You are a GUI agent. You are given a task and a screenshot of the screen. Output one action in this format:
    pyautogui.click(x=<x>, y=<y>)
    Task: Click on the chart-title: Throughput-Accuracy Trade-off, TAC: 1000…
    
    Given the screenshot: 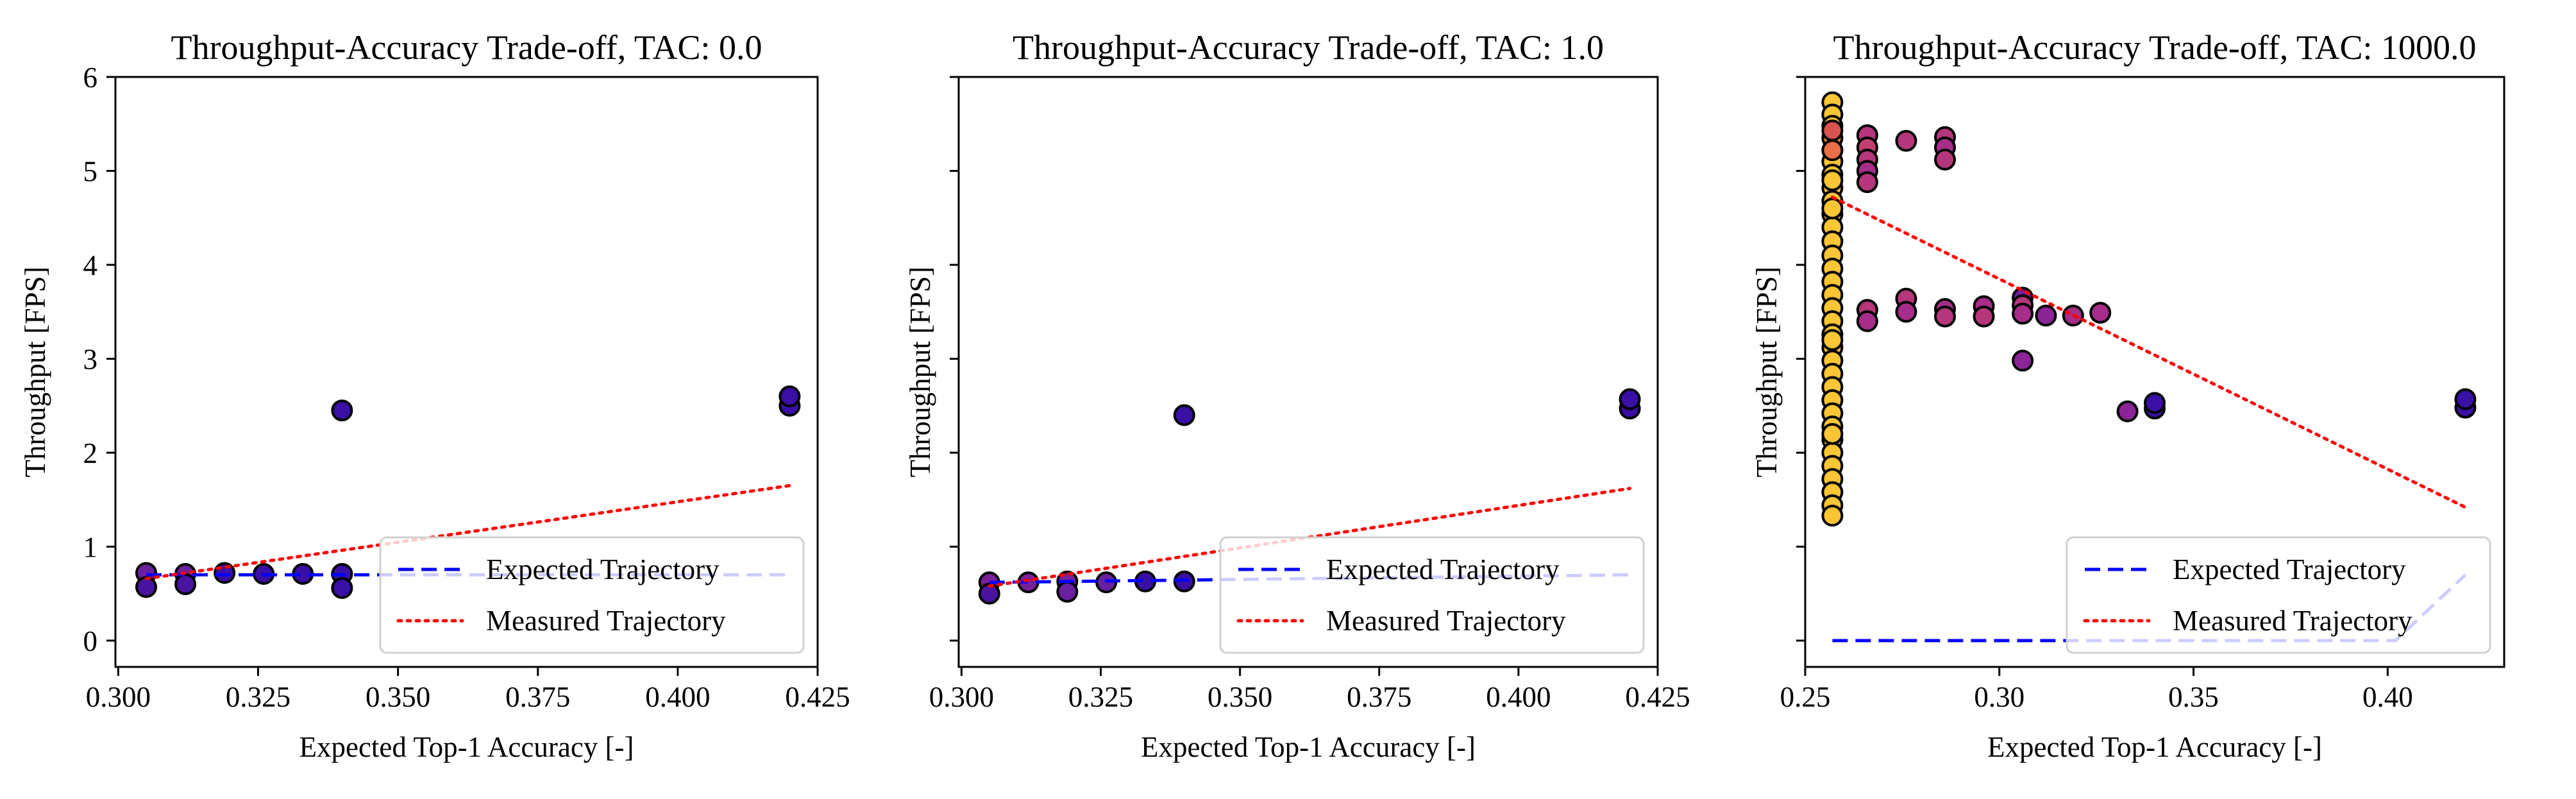 What is the action you would take?
    pyautogui.click(x=2154, y=47)
    